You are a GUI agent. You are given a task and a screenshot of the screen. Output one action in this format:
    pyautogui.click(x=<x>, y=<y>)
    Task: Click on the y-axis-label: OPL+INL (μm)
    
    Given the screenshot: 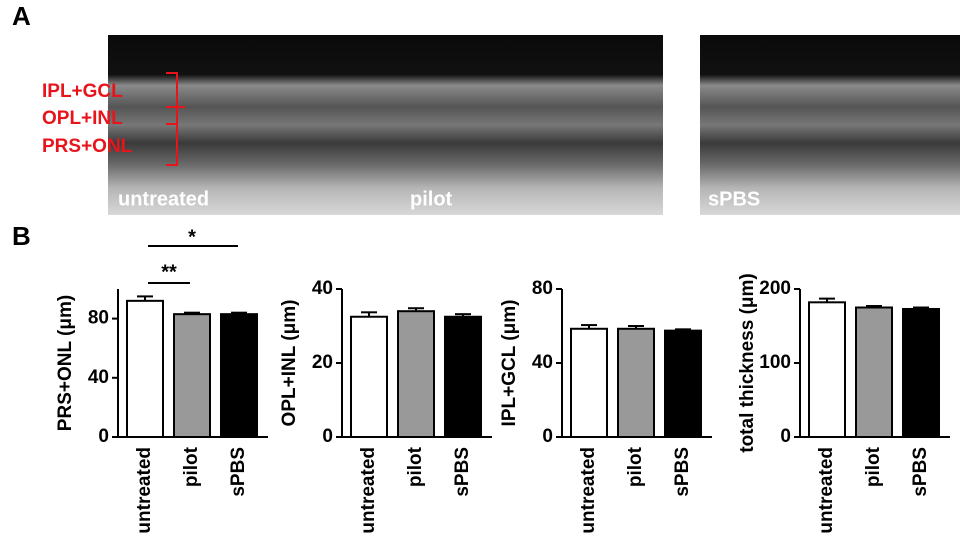 What is the action you would take?
    pyautogui.click(x=289, y=363)
    